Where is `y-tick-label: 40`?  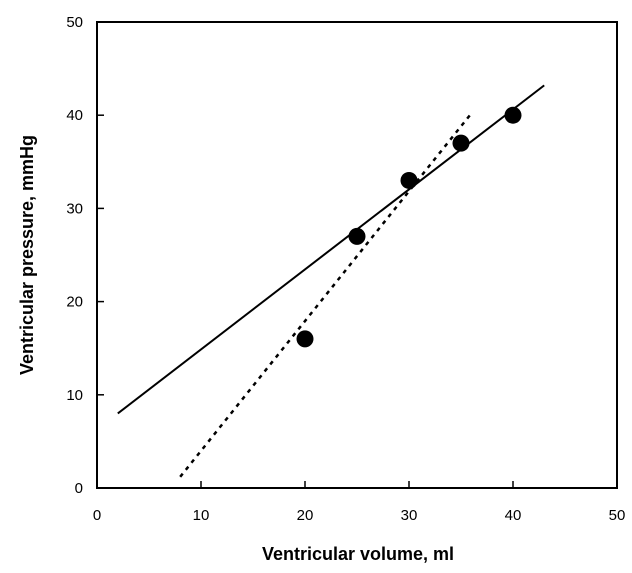
y-tick-label: 40 is located at coordinates (74, 115).